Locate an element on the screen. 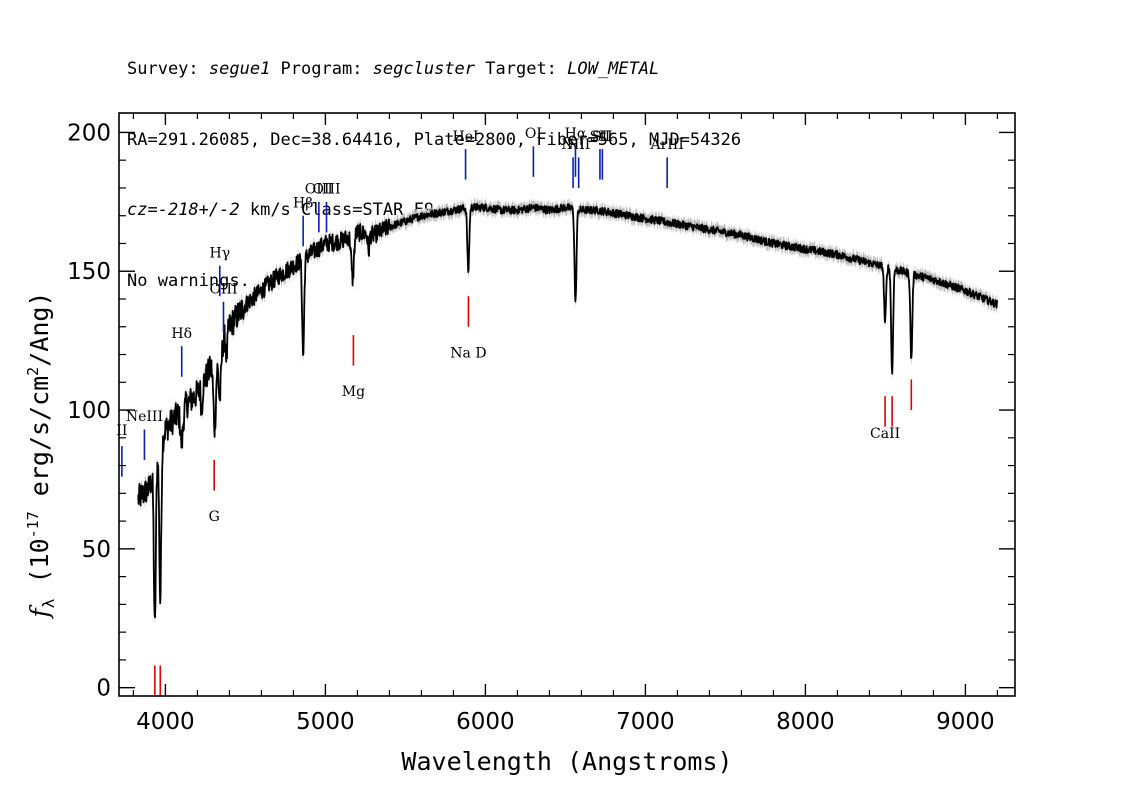 This screenshot has width=1134, height=810. y-tick-label: 150 is located at coordinates (89, 272).